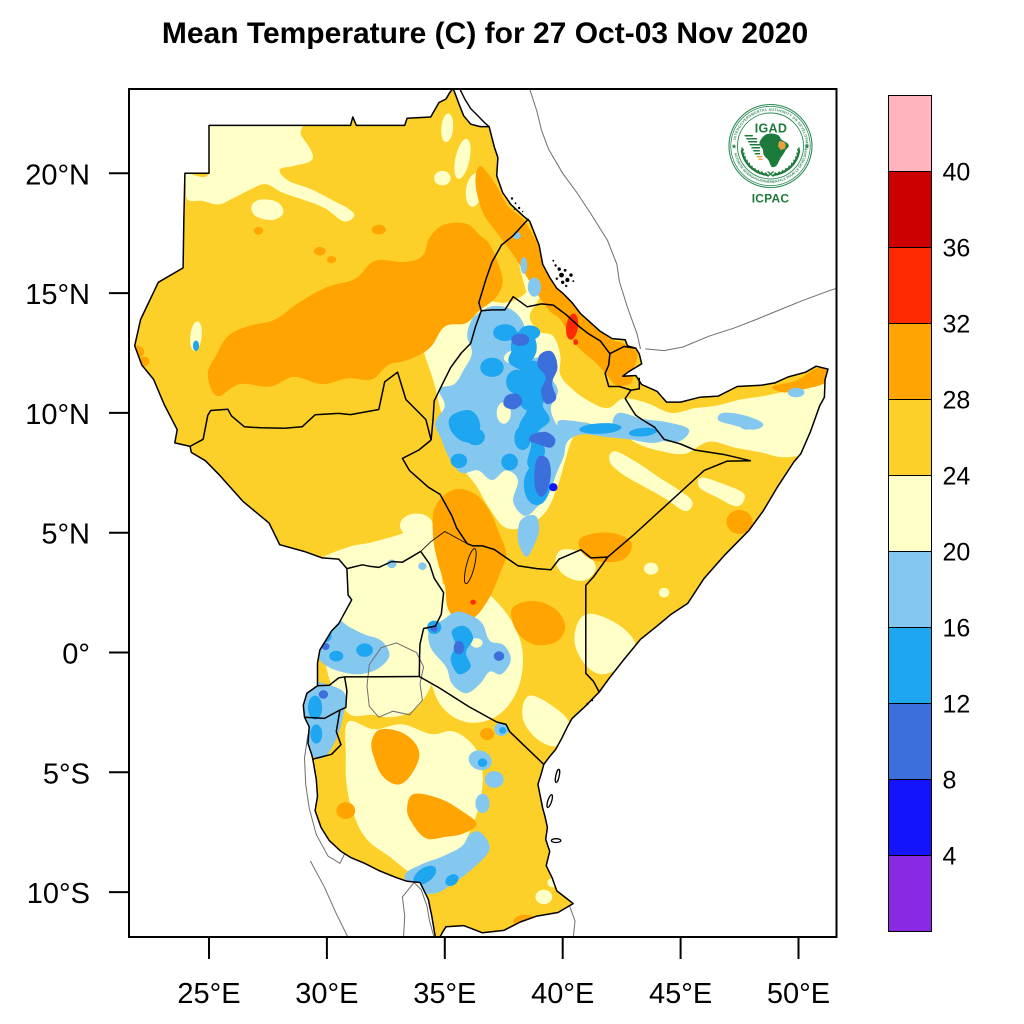 This screenshot has height=1024, width=1024. What do you see at coordinates (65, 535) in the screenshot?
I see `svg-text: 5°N` at bounding box center [65, 535].